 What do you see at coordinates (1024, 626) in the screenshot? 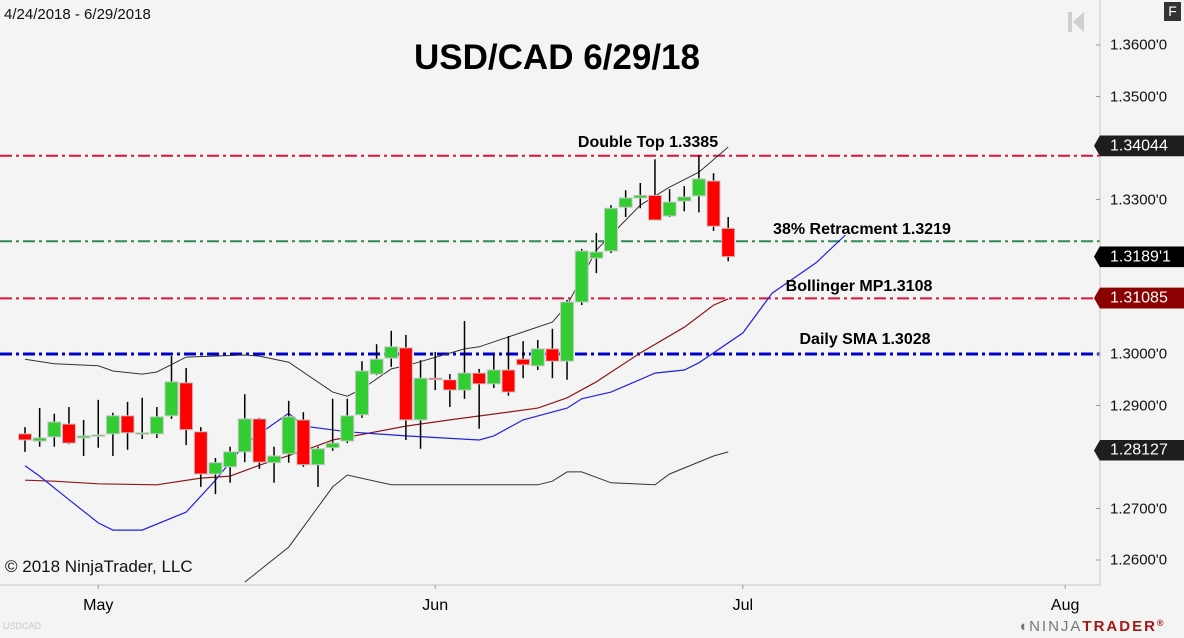
I see `logo-icon: ◖` at bounding box center [1024, 626].